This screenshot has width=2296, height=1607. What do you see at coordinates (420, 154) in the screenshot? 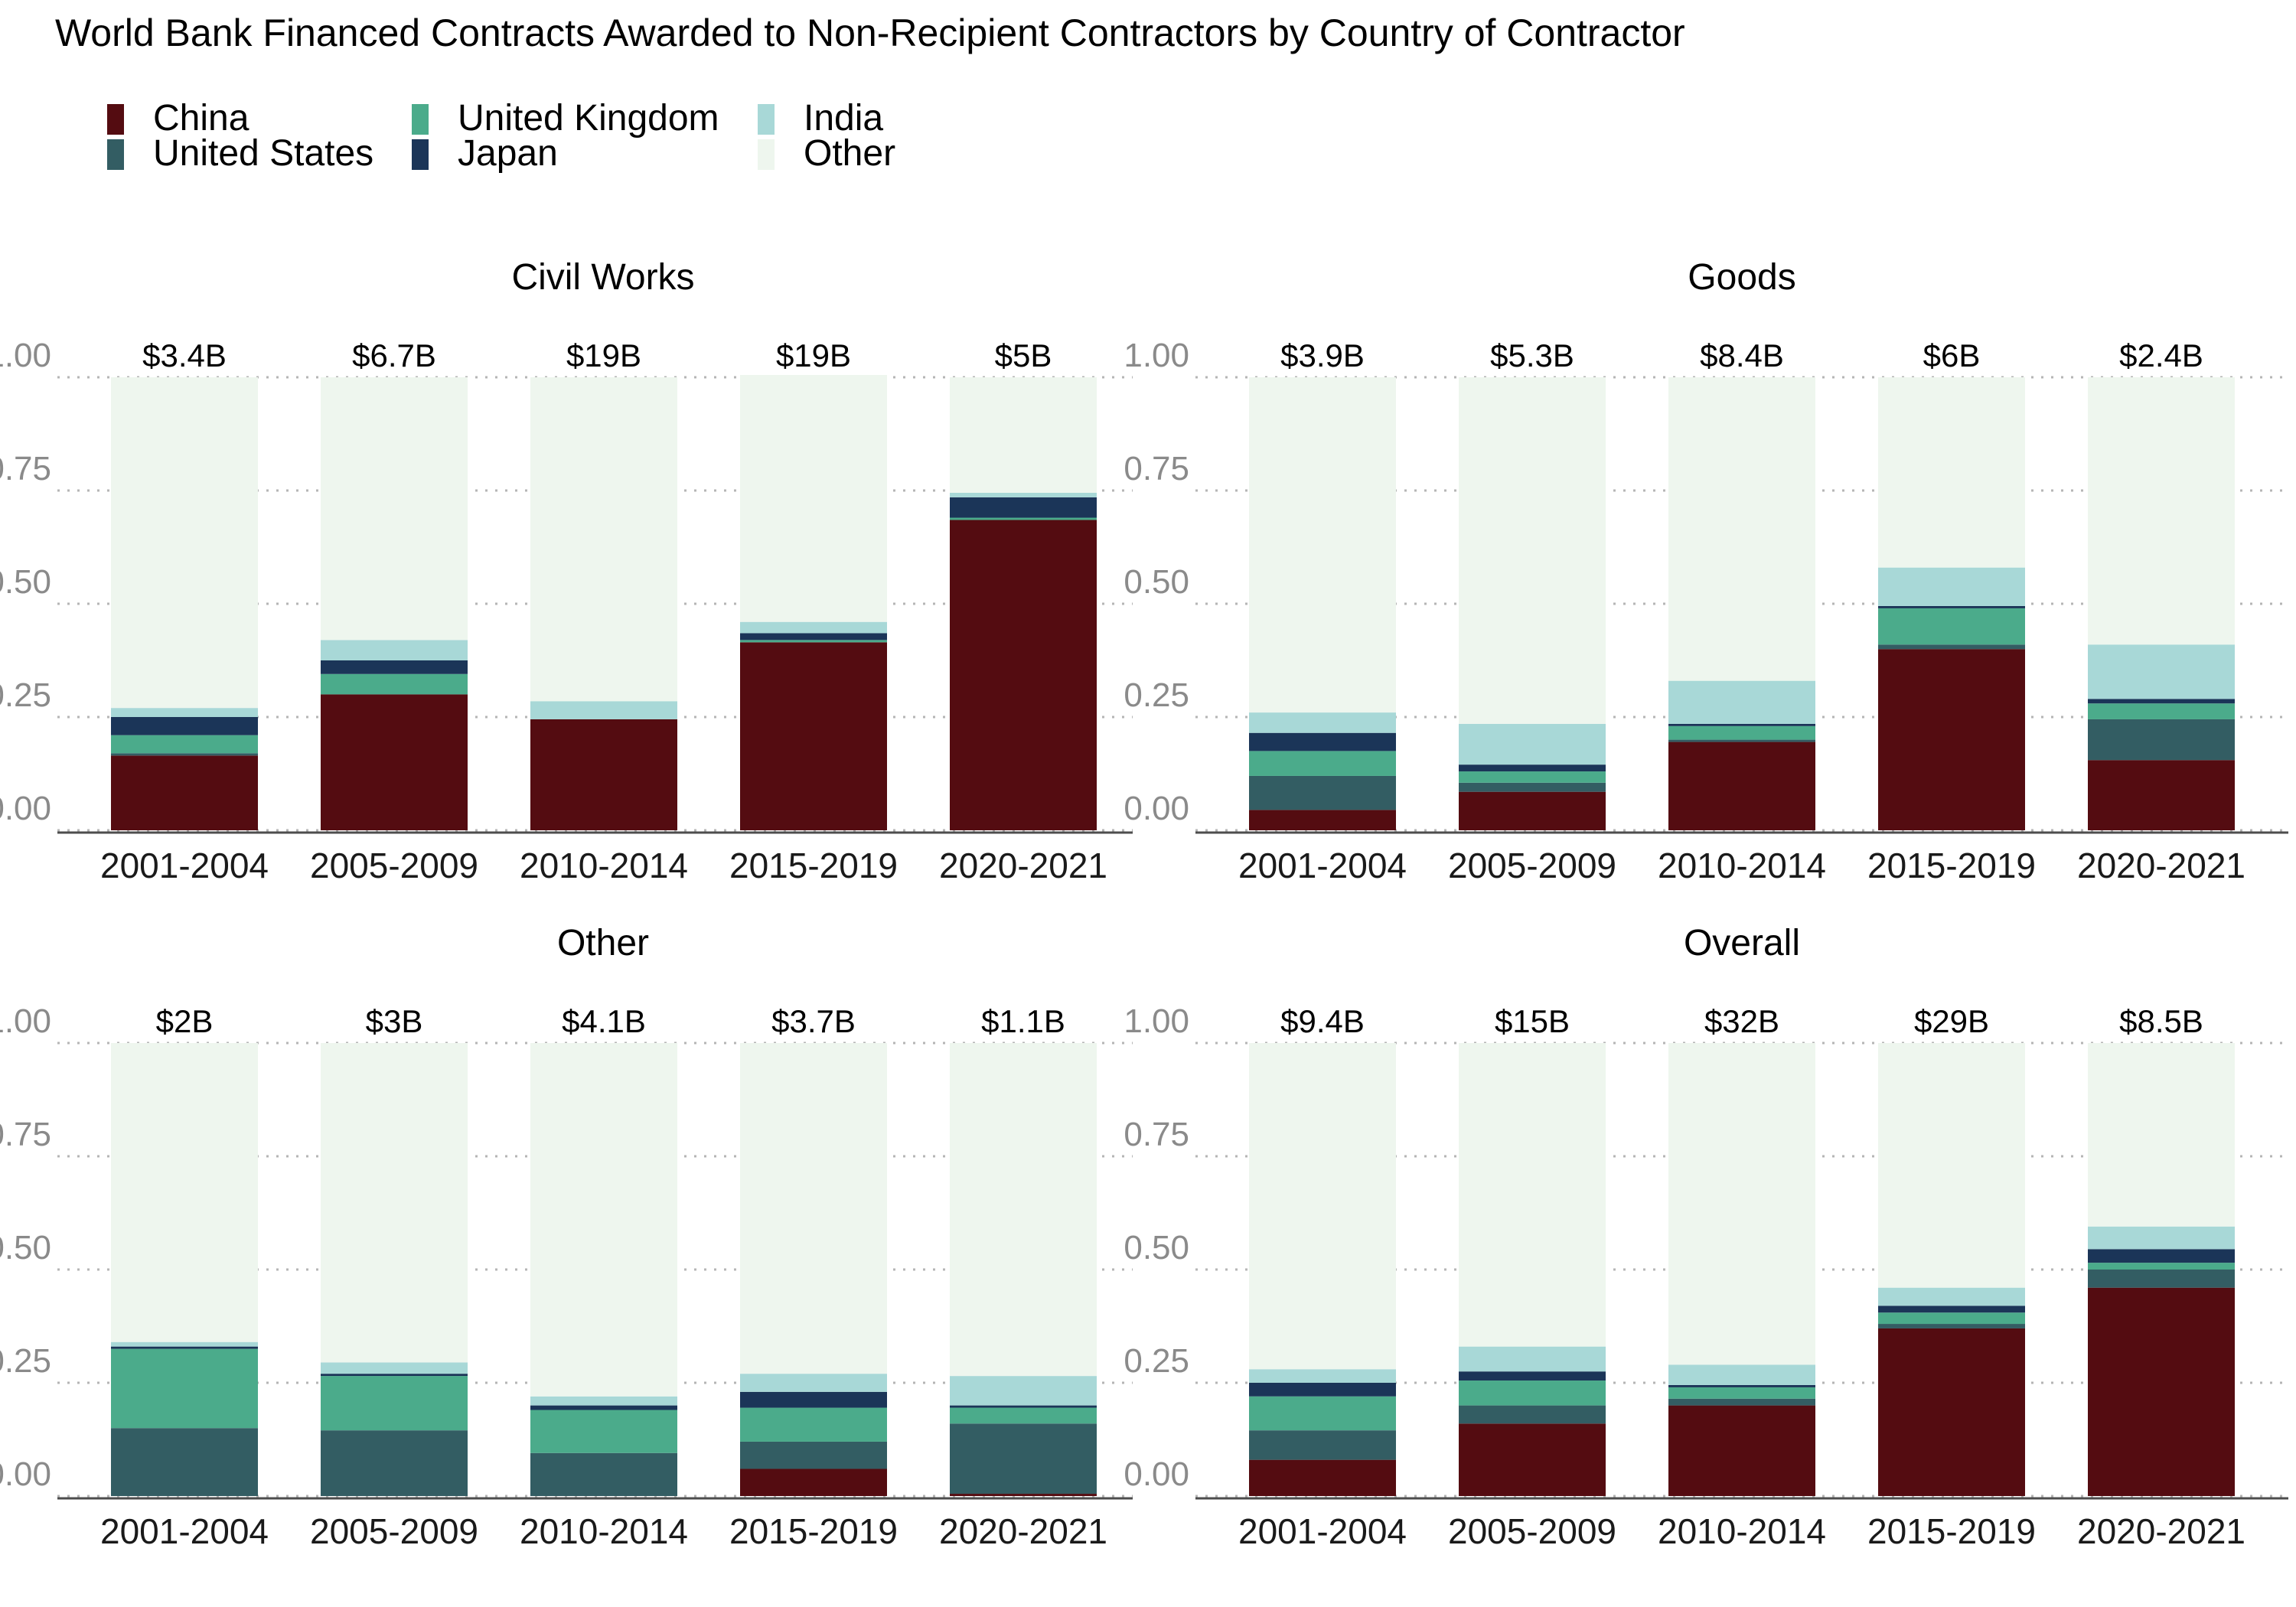
I see `legend-swatch-japan` at bounding box center [420, 154].